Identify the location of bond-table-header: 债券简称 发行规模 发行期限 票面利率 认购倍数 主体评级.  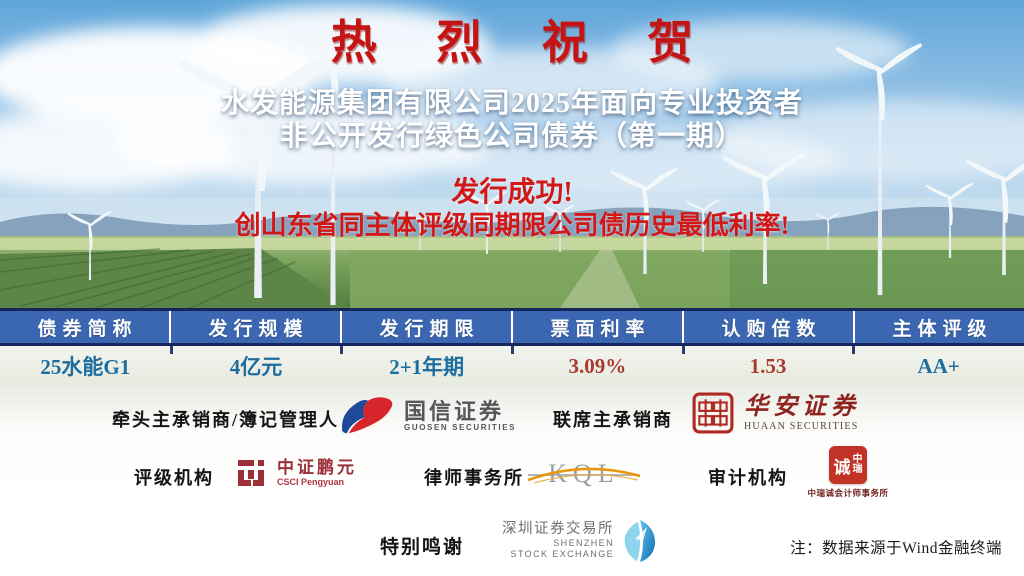
(512, 327).